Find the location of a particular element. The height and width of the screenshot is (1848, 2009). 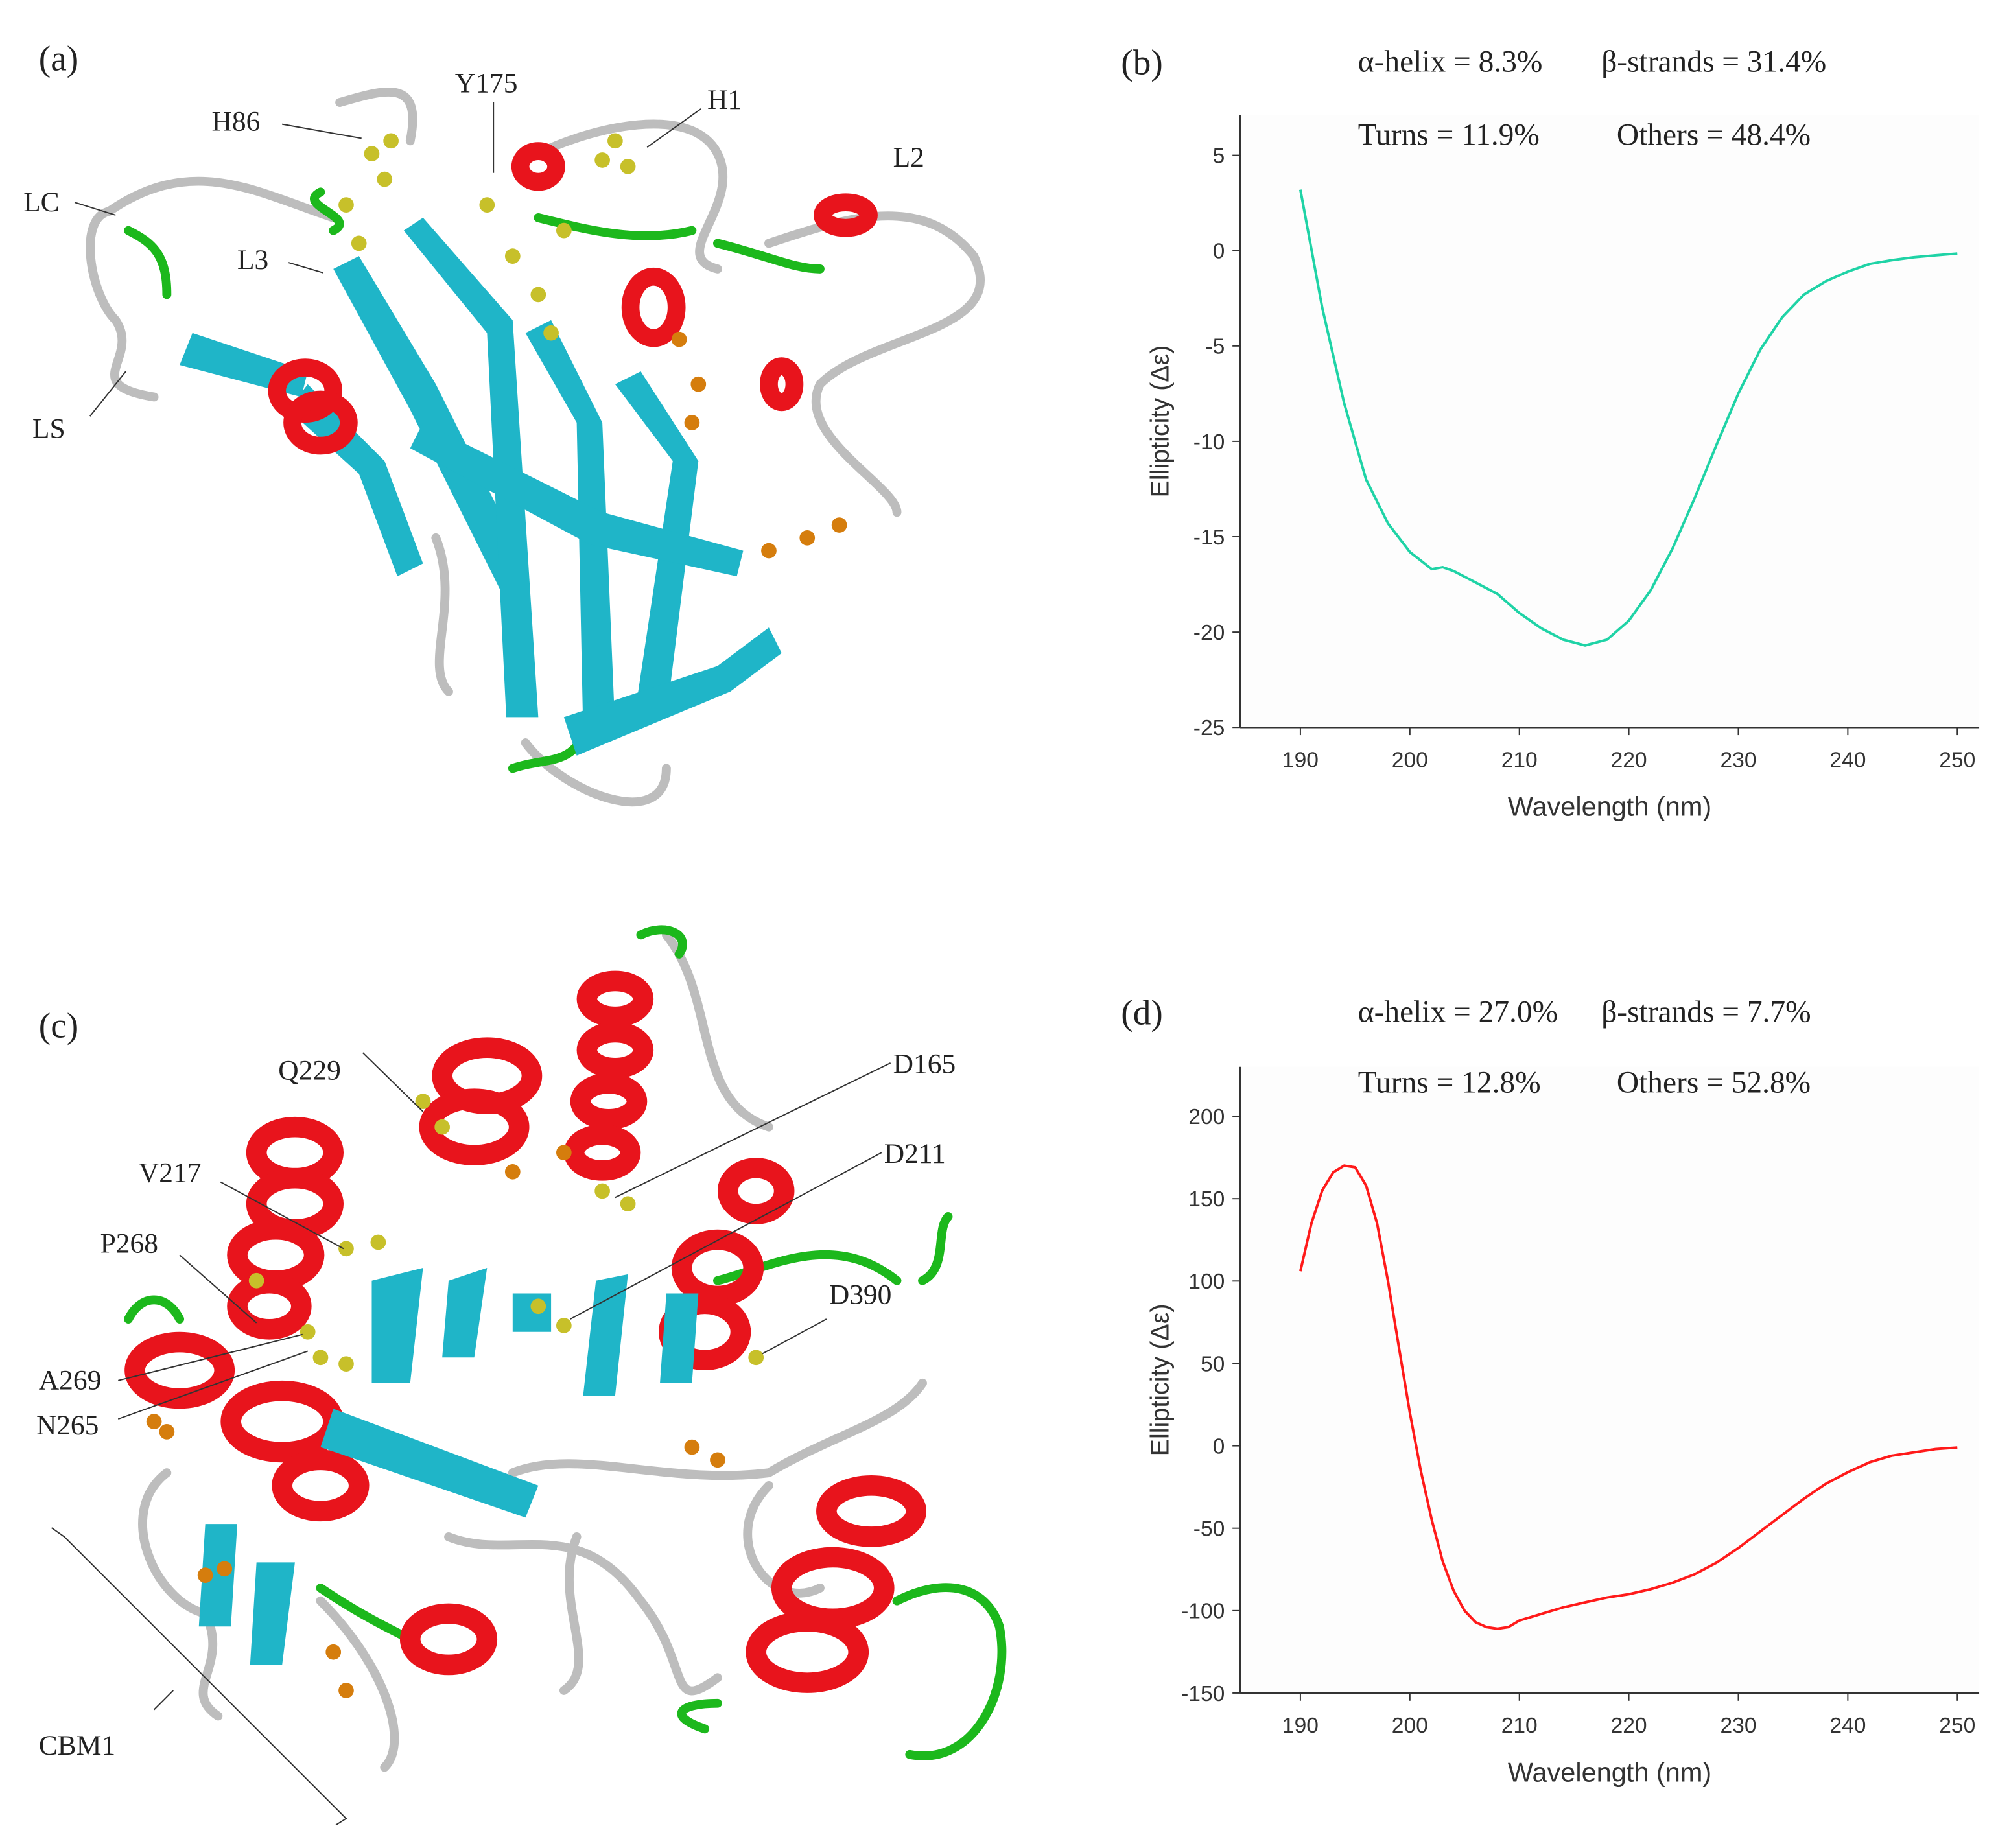

annotation: D211 is located at coordinates (915, 1153).